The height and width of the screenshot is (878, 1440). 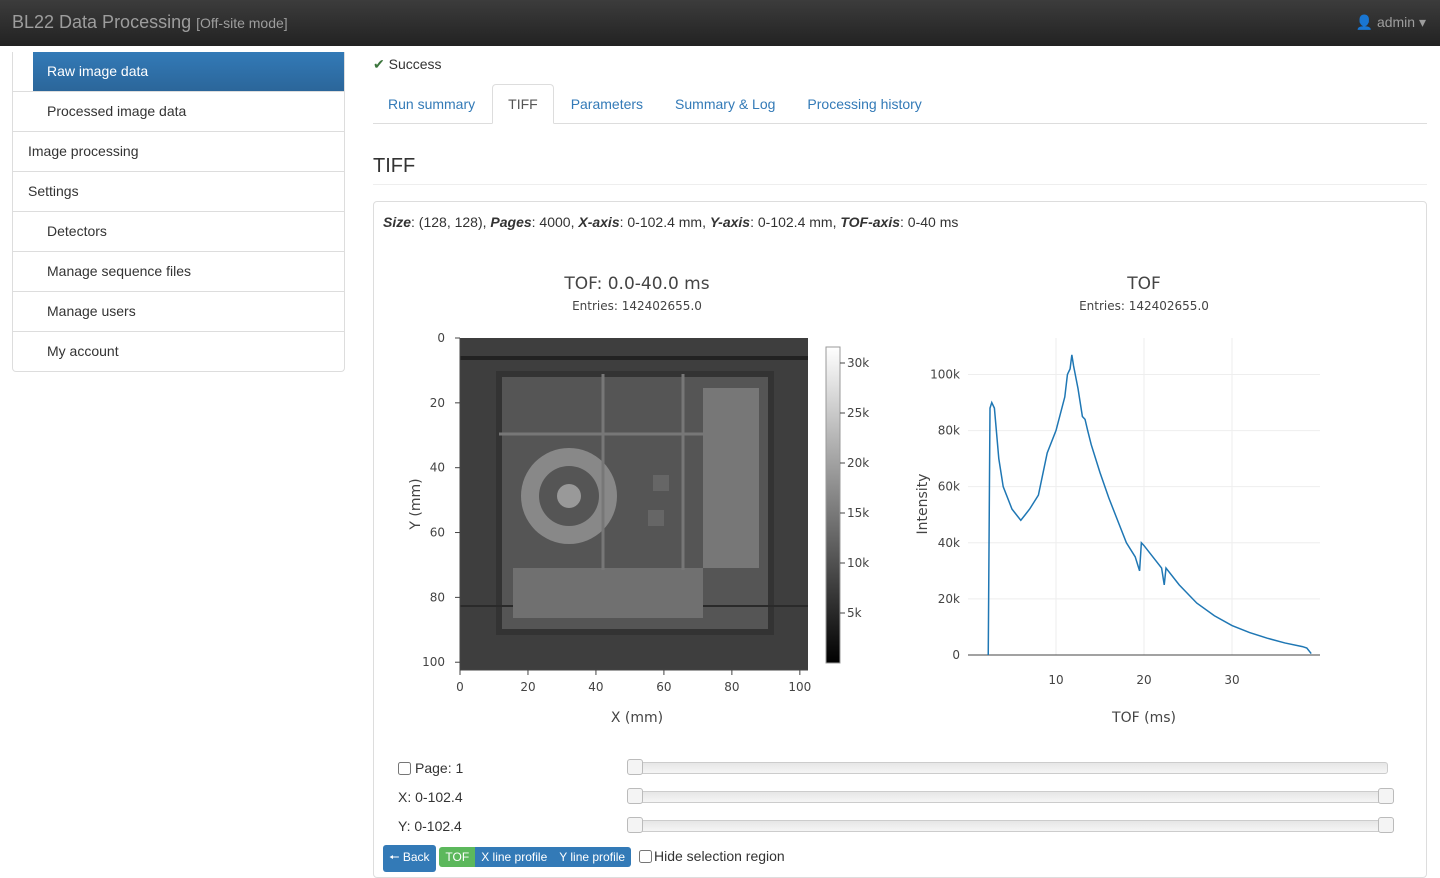 I want to click on page-label: Page: 1, so click(x=439, y=768).